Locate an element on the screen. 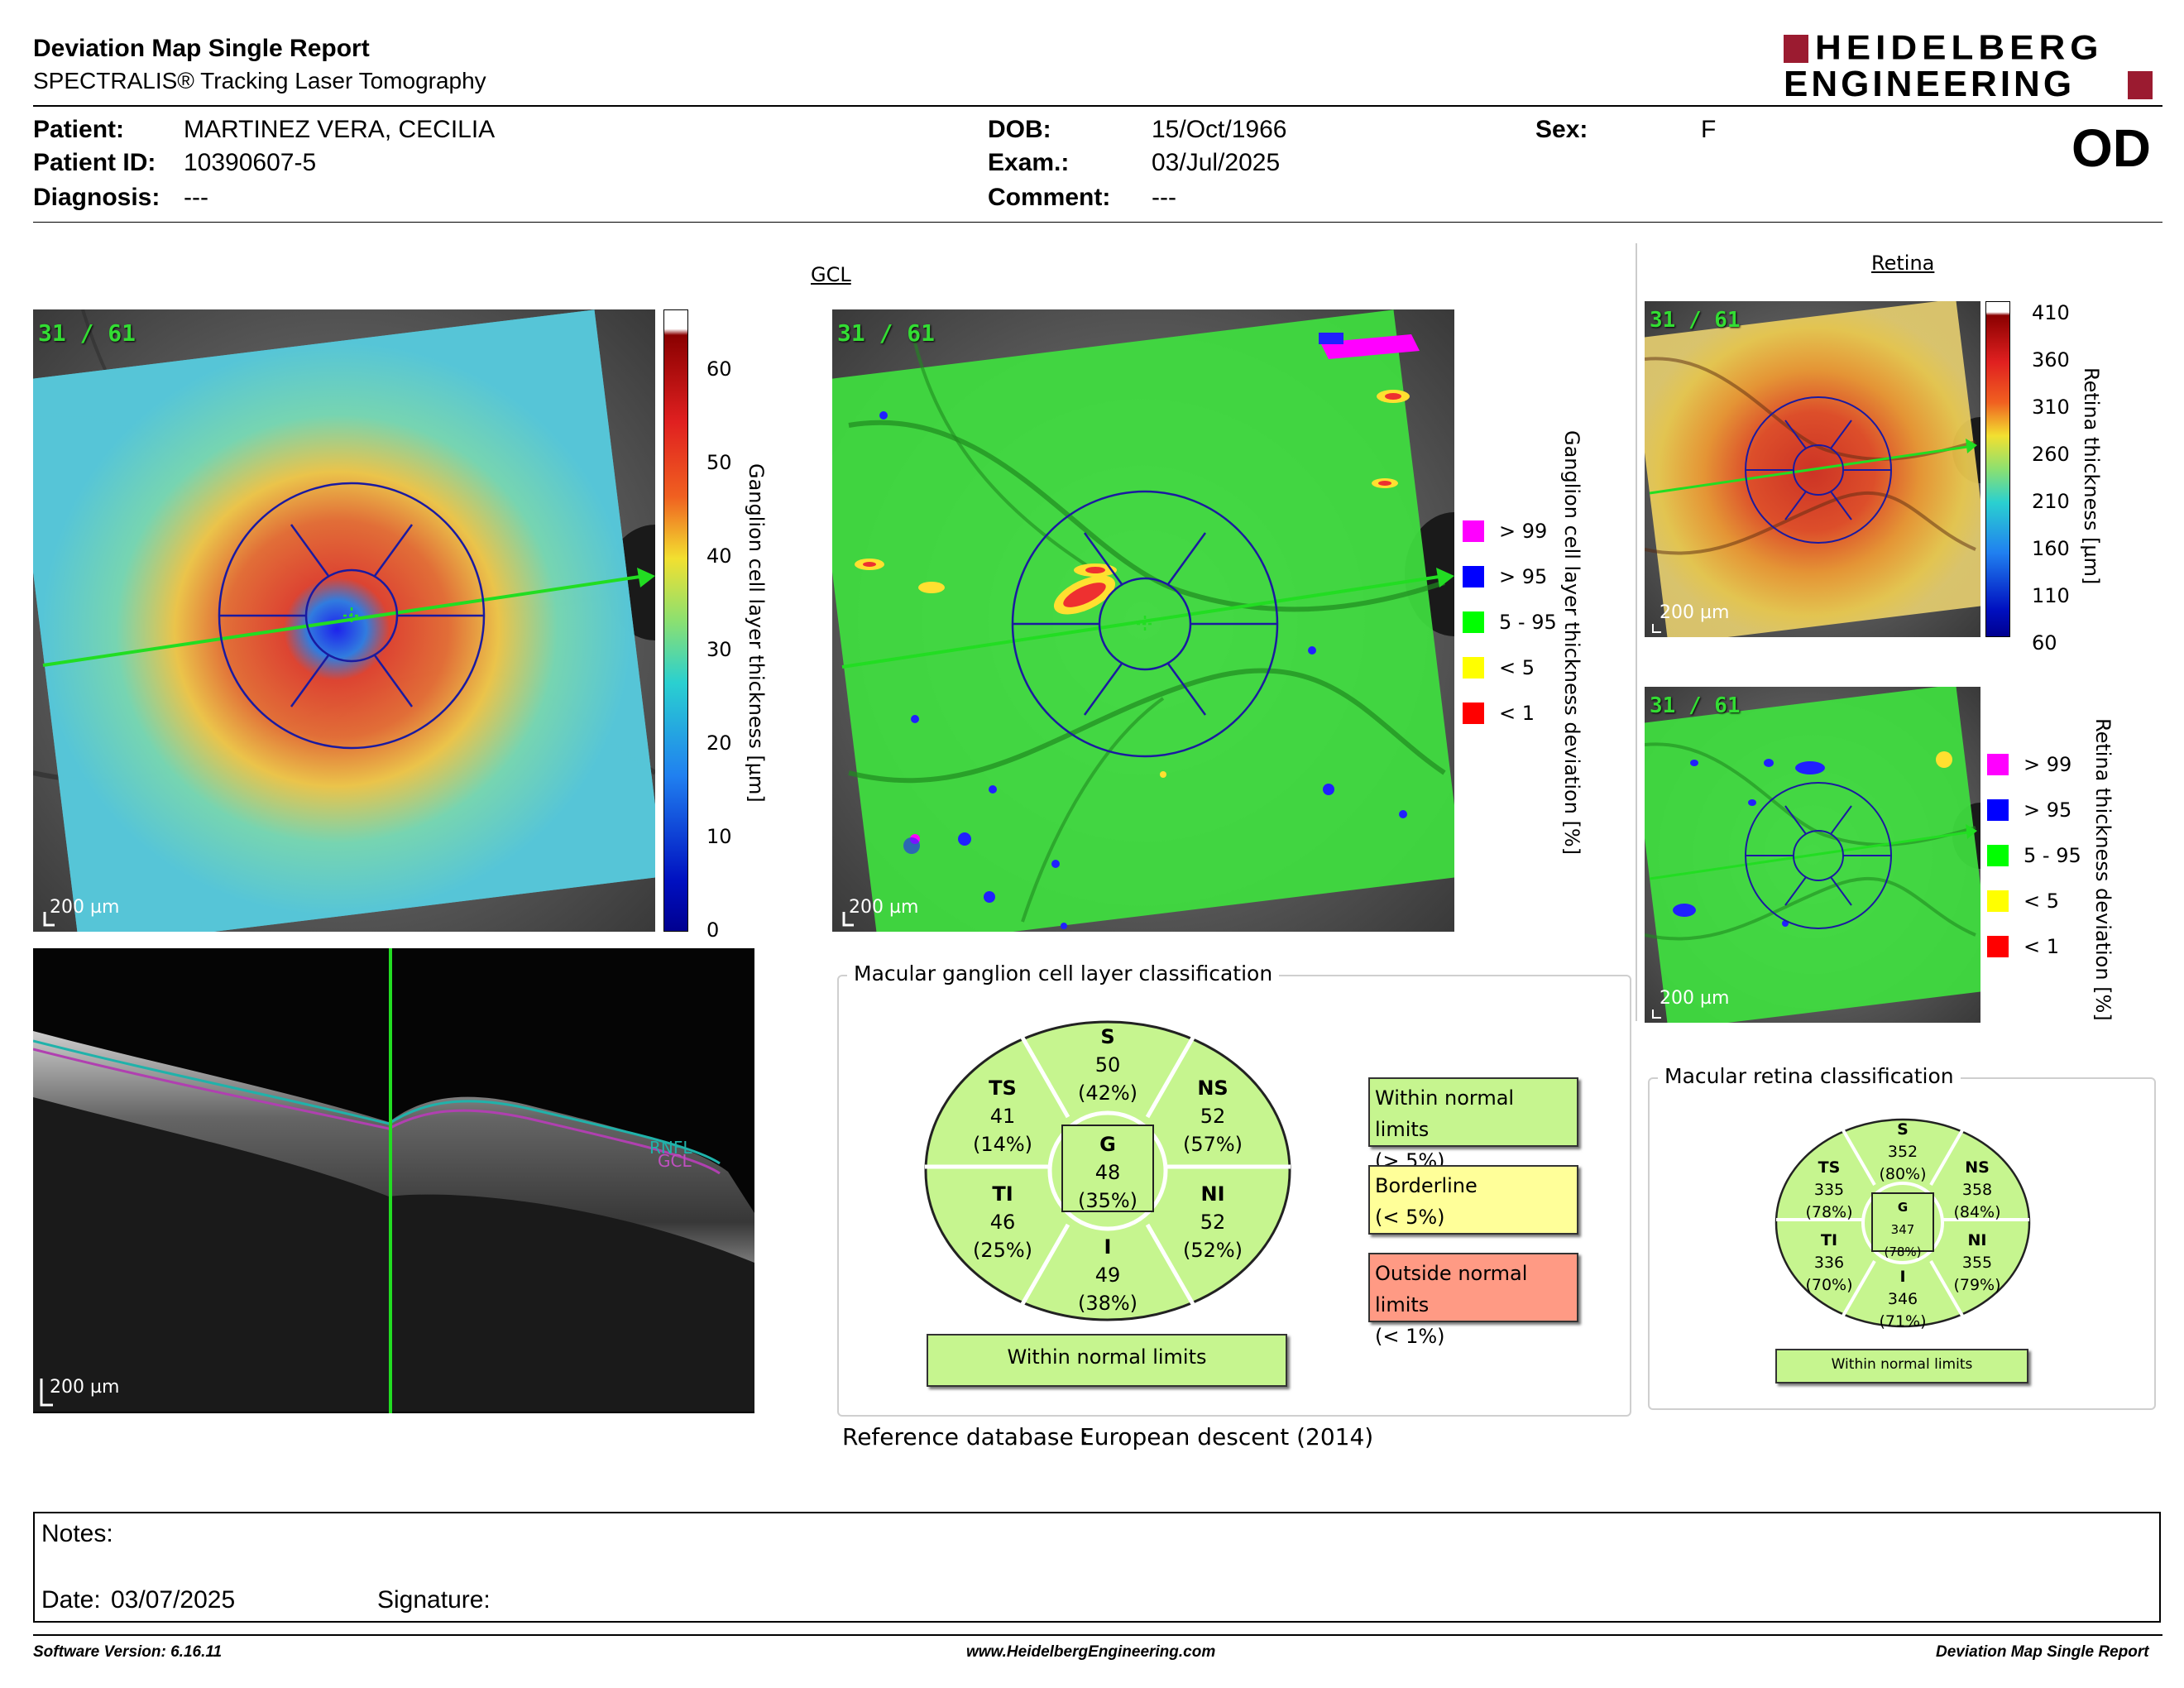 This screenshot has width=2184, height=1688. report-subtitle: SPECTRALIS® Tracking Laser Tomography is located at coordinates (259, 81).